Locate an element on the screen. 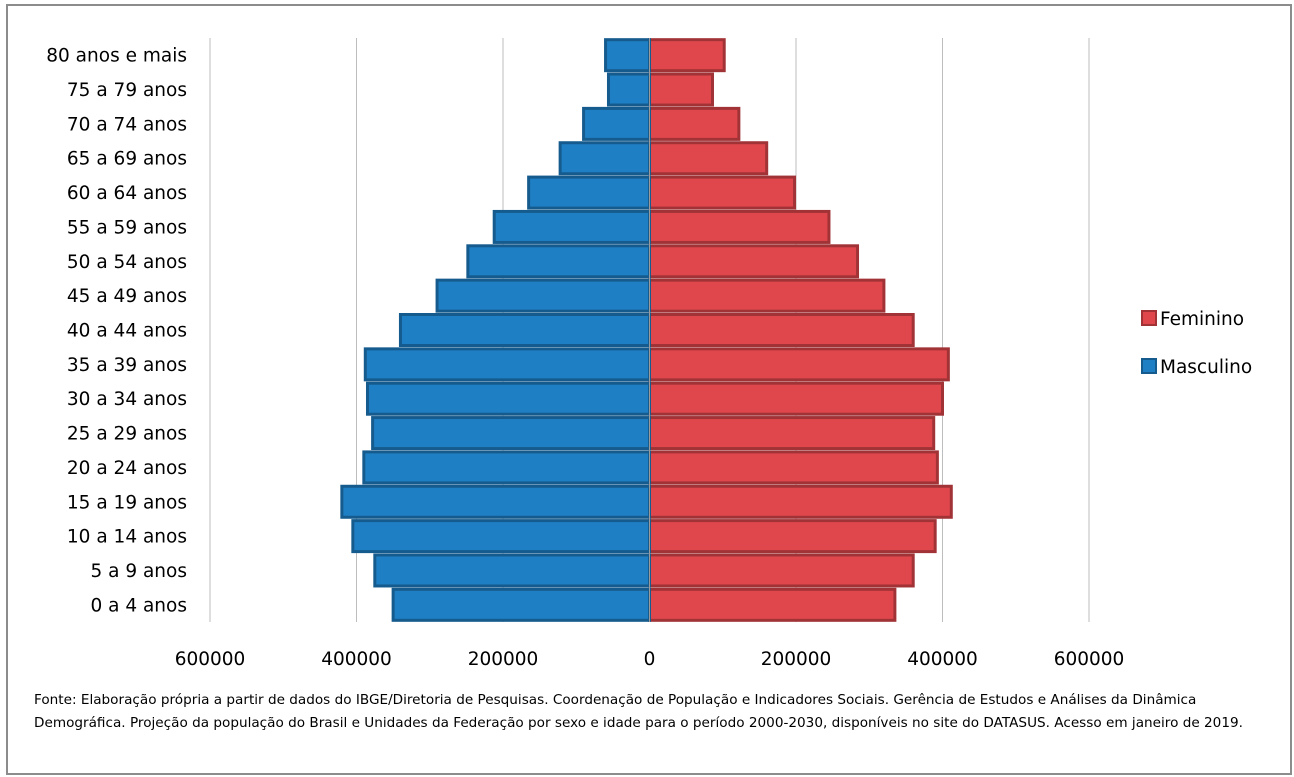 This screenshot has width=1294, height=777. y-tick-label: 75 a 79 anos is located at coordinates (127, 90).